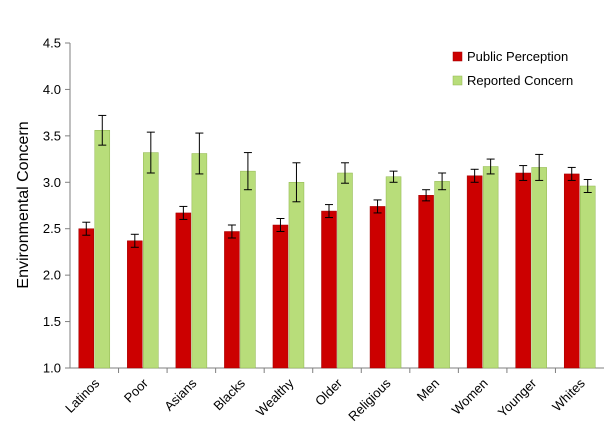 The width and height of the screenshot is (608, 442). What do you see at coordinates (426, 195) in the screenshot?
I see `error-bar-public-perception-men` at bounding box center [426, 195].